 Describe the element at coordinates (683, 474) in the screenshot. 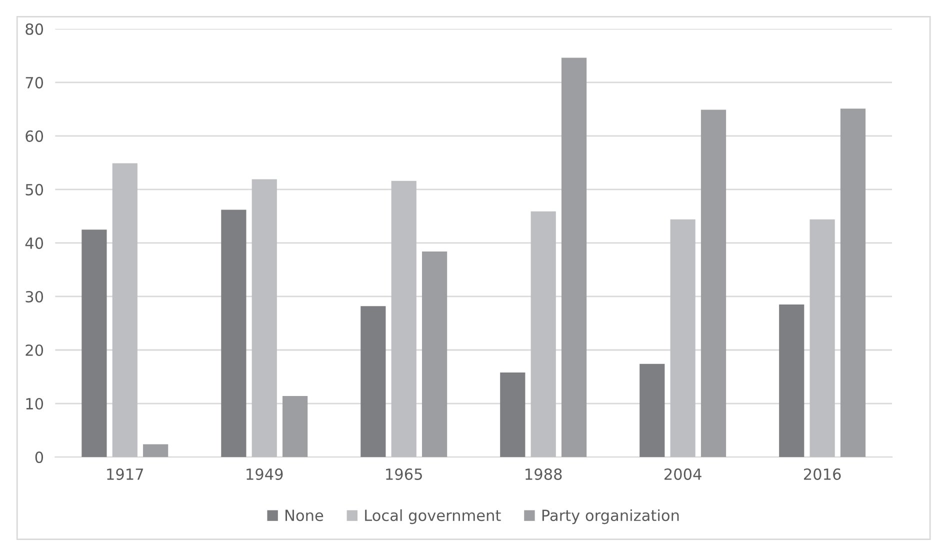

I see `x-tick-label: 2004` at that location.